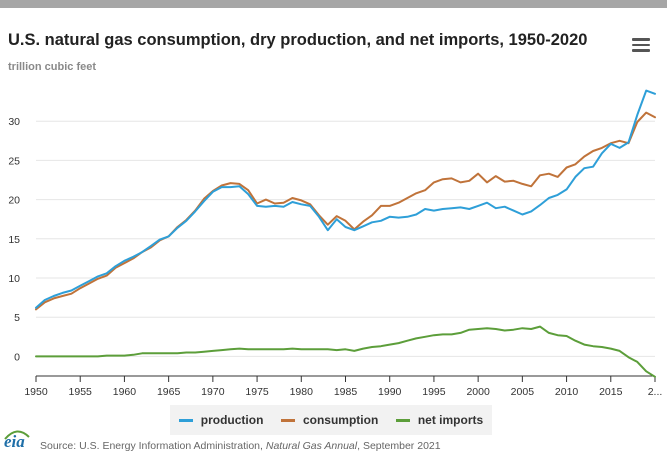 This screenshot has height=457, width=667. Describe the element at coordinates (14, 161) in the screenshot. I see `y-tick-label: 25` at that location.